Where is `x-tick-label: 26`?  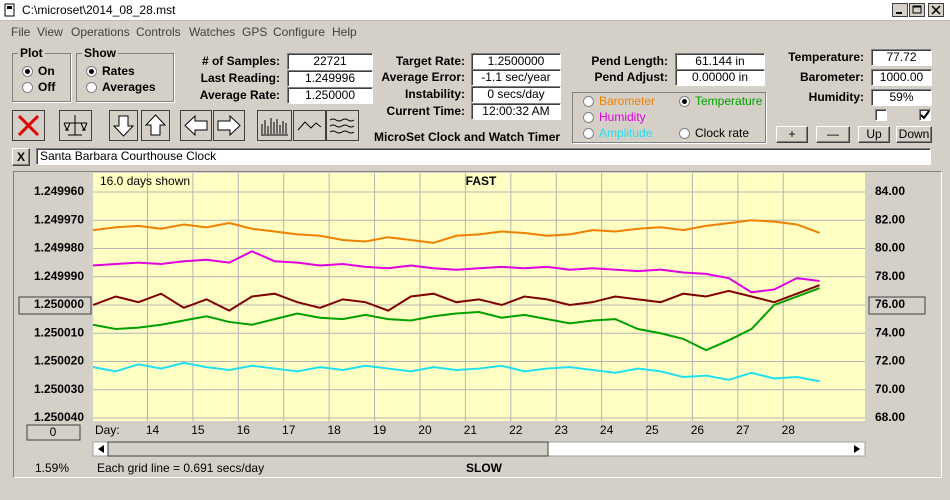
x-tick-label: 26 is located at coordinates (698, 430).